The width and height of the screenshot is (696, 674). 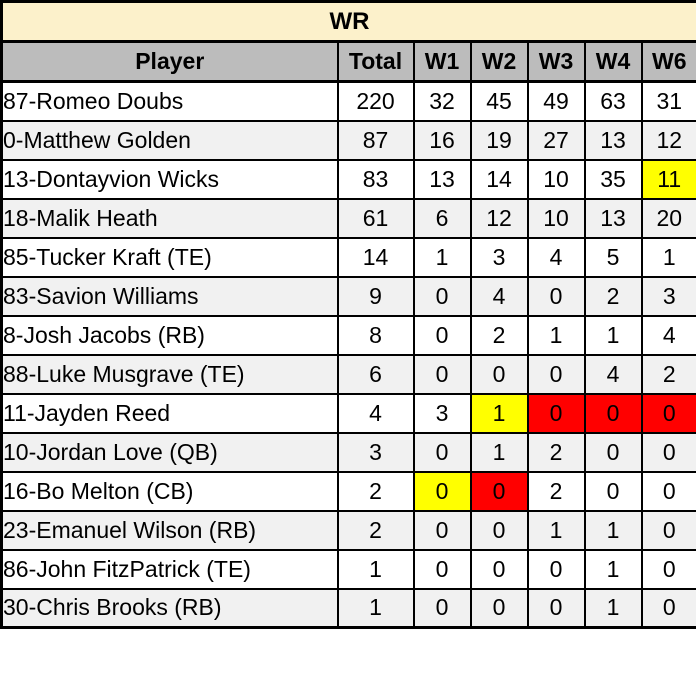 I want to click on total-value-cell: 3, so click(x=375, y=452).